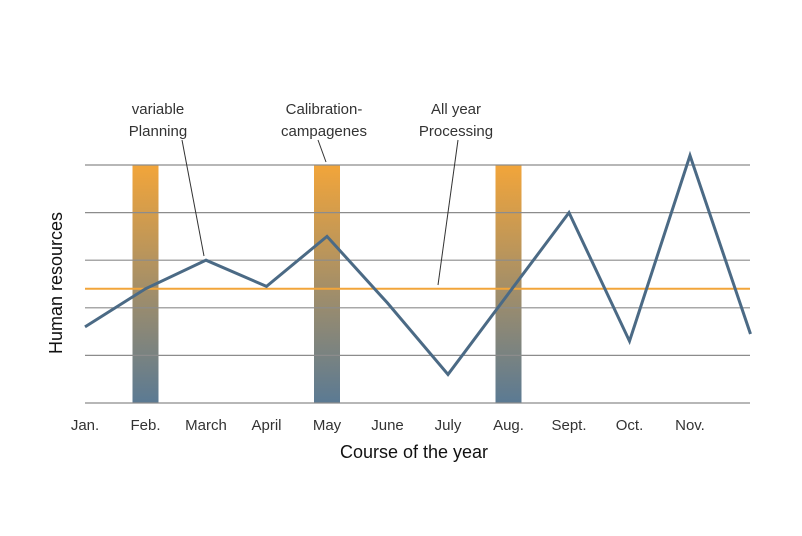 This screenshot has height=536, width=802. I want to click on annotation-text: Planning, so click(158, 131).